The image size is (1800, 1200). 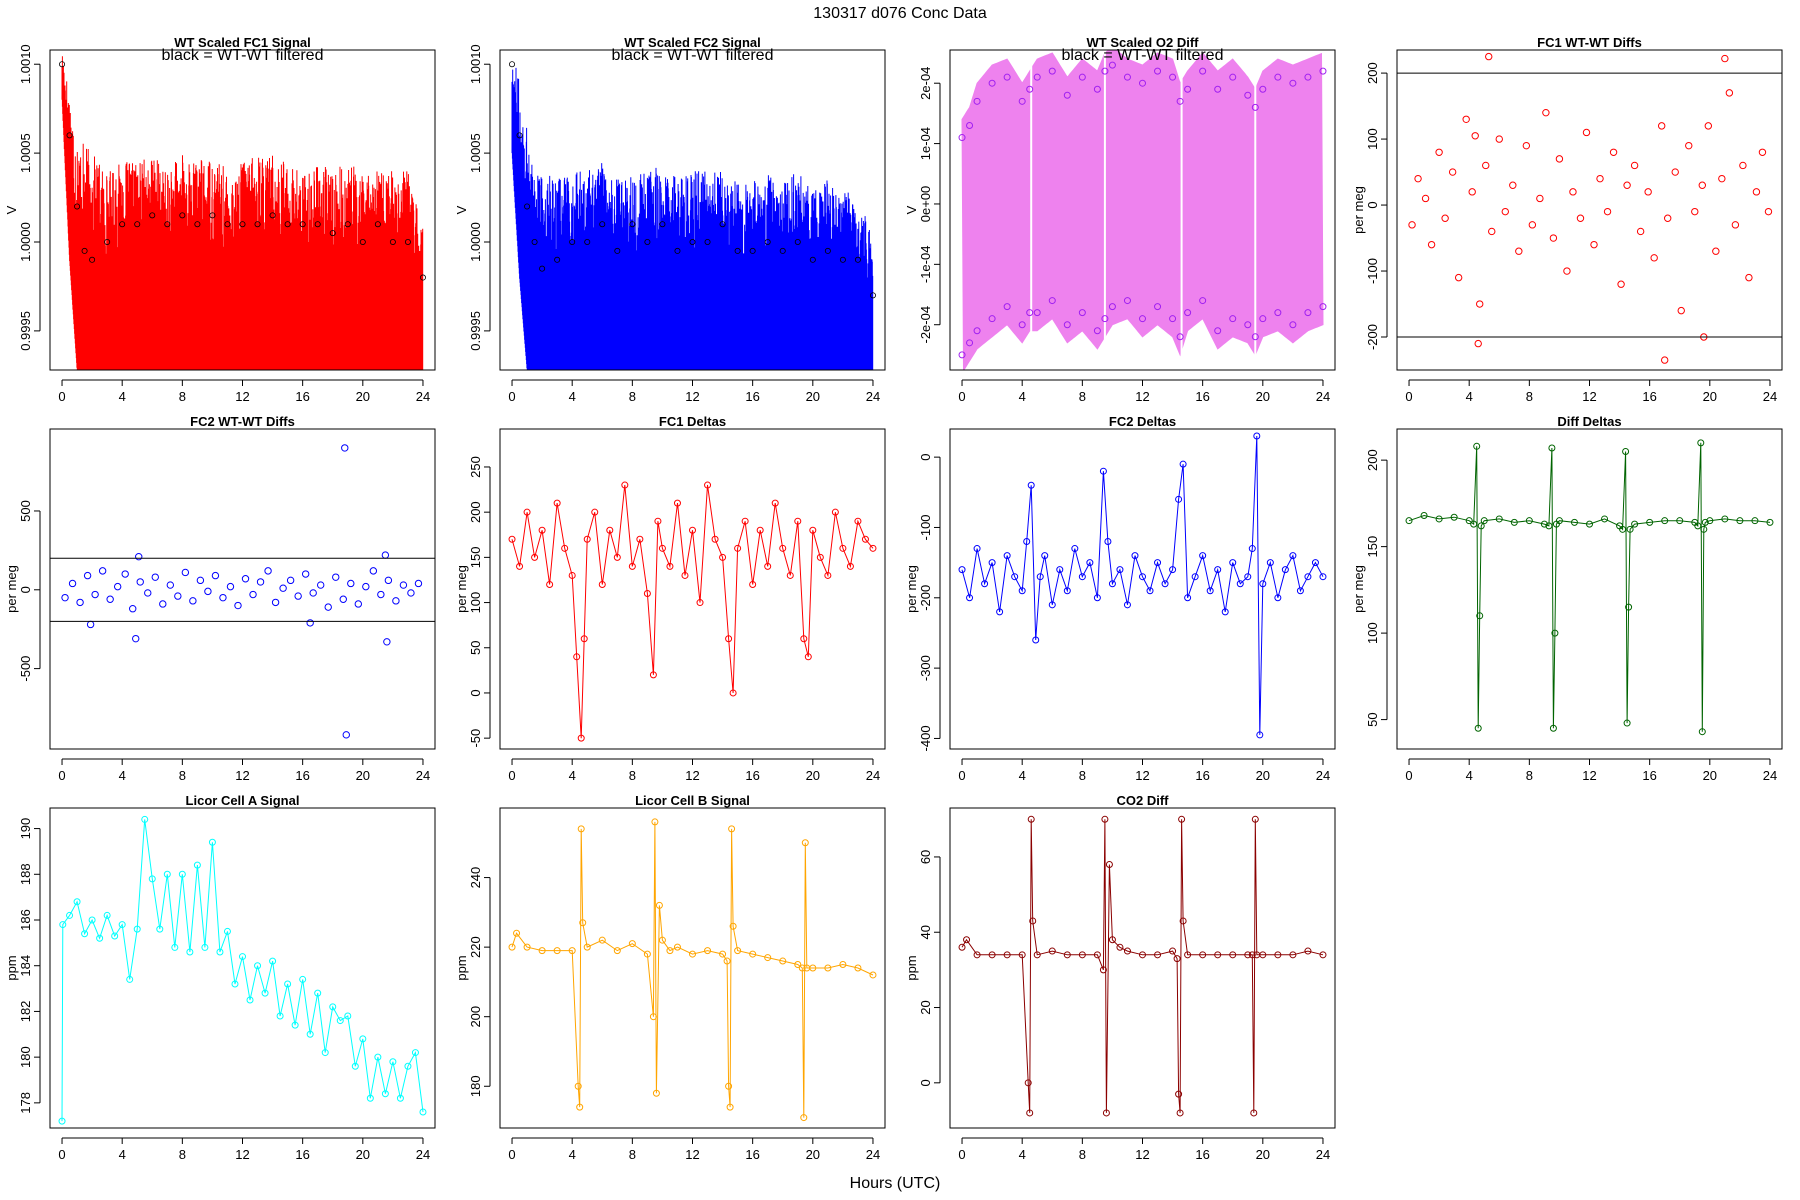 What do you see at coordinates (242, 213) in the screenshot?
I see `signal-band` at bounding box center [242, 213].